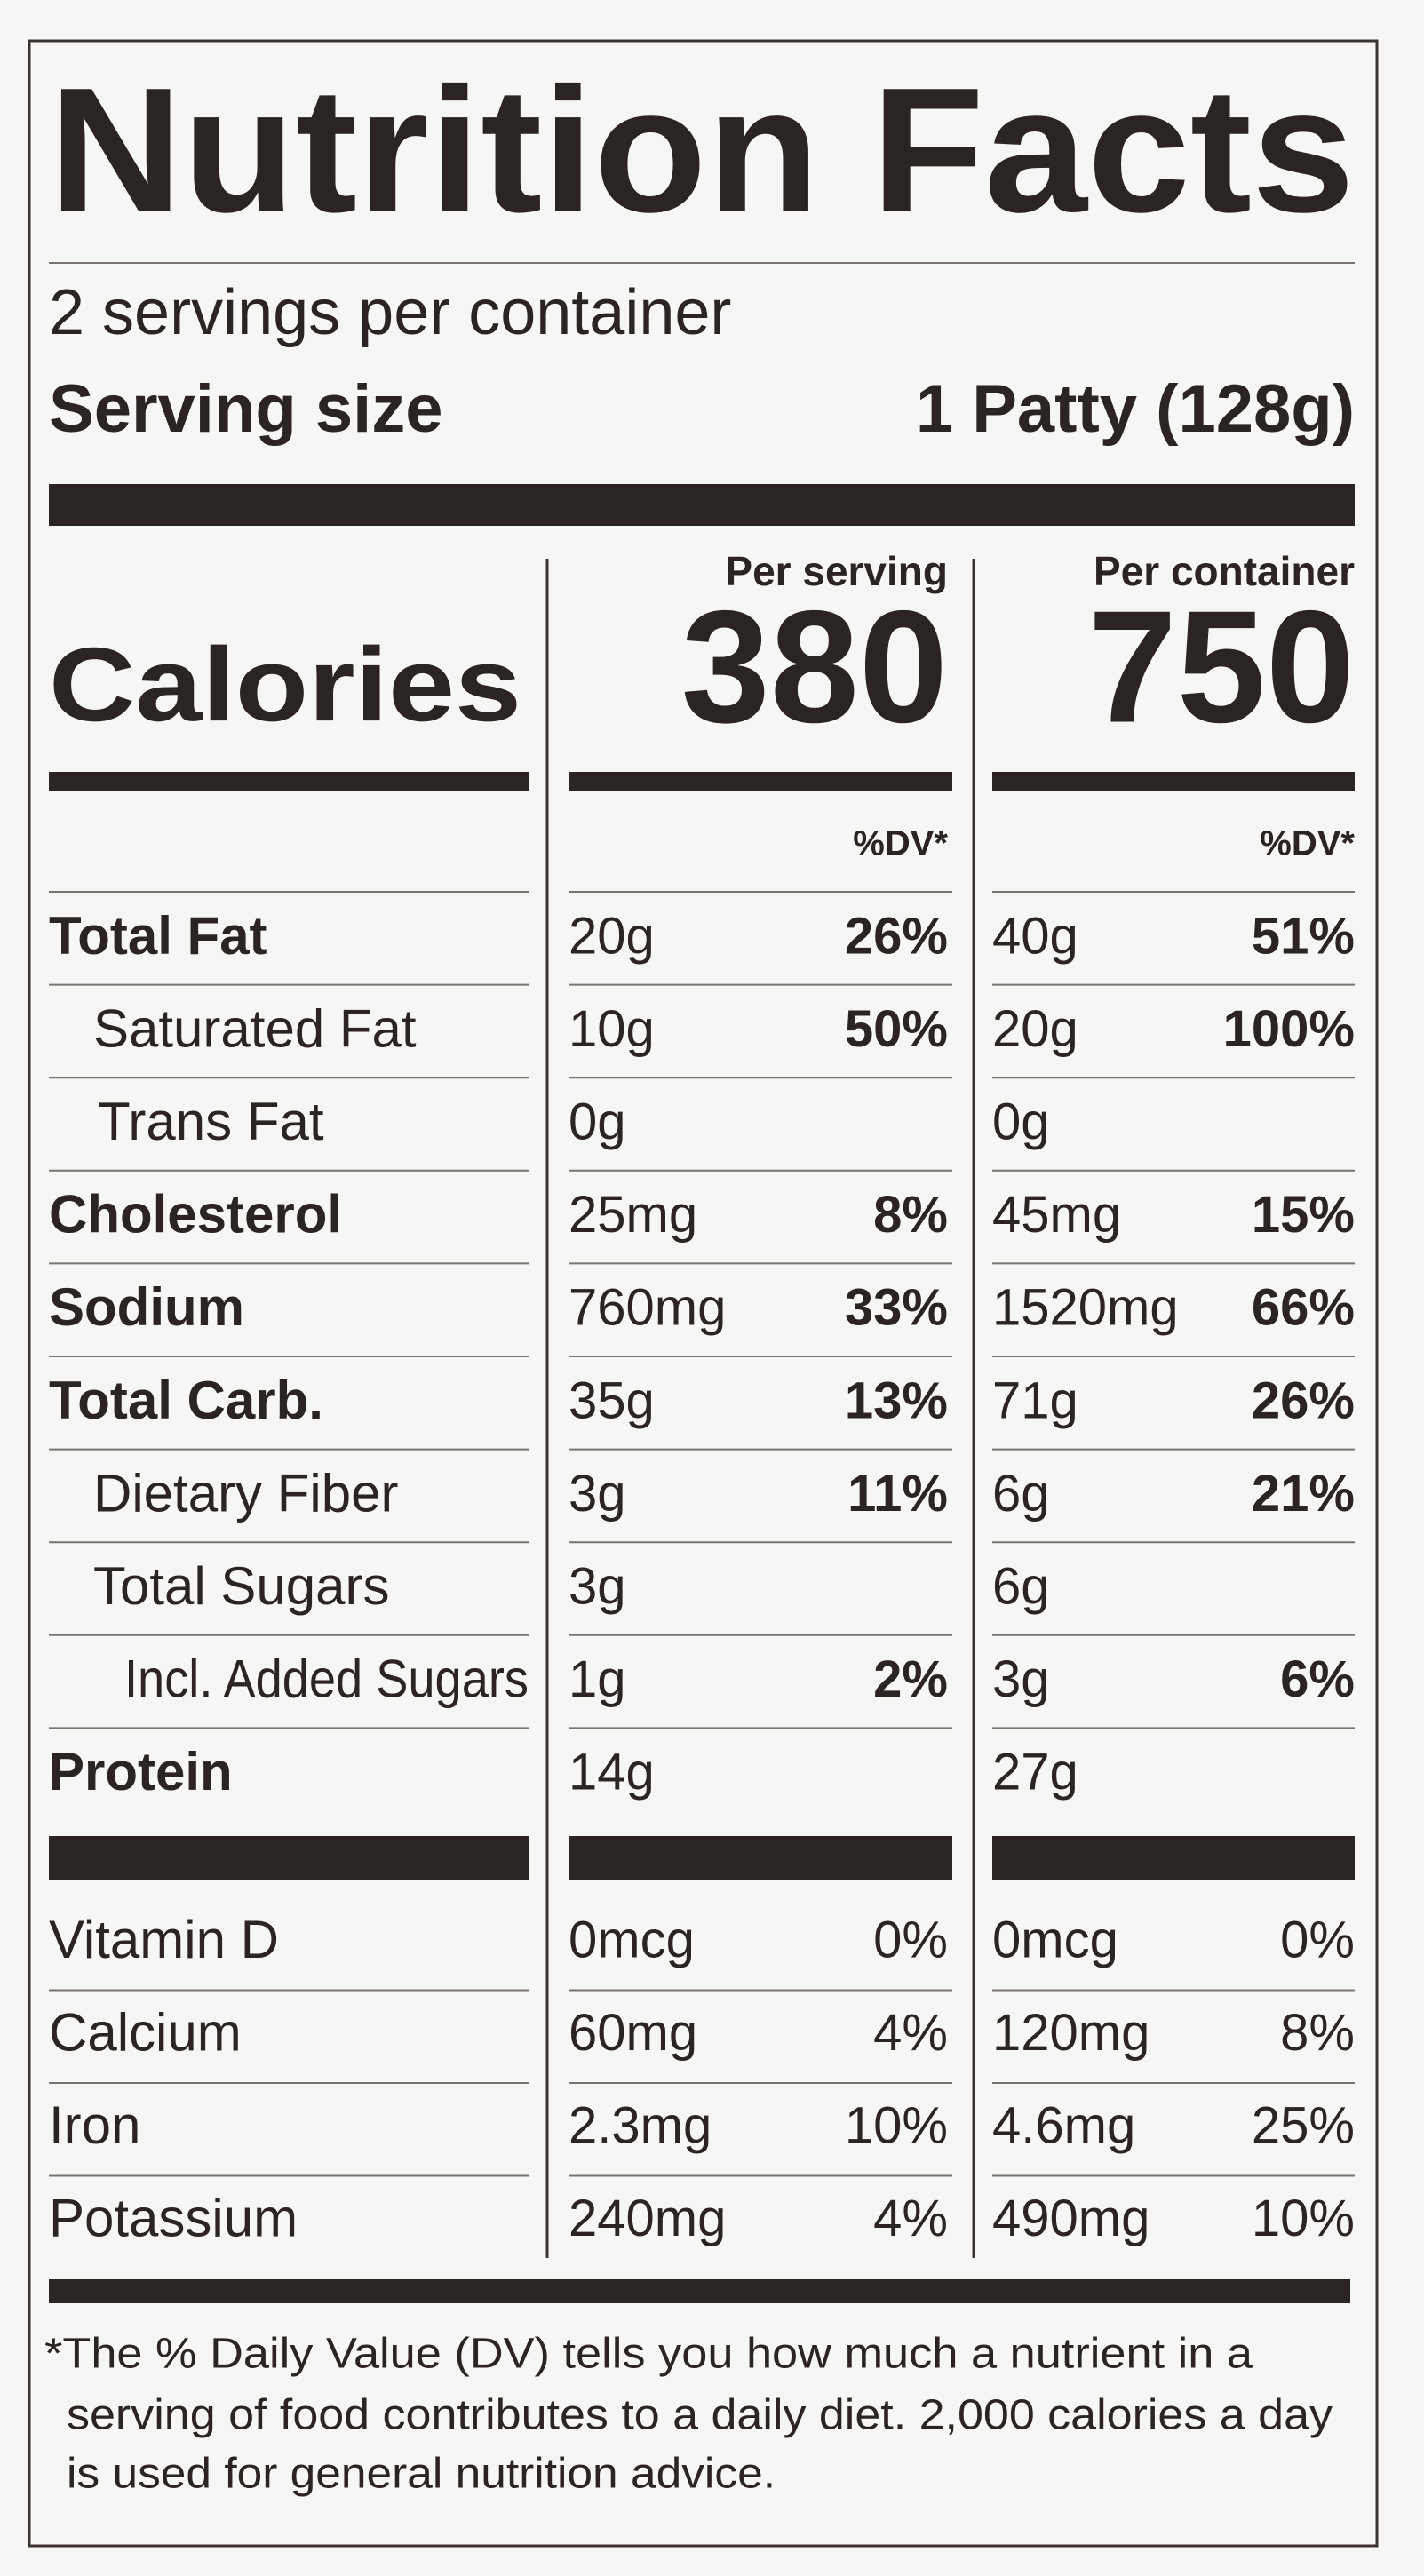 The height and width of the screenshot is (2576, 1424). I want to click on nutrient-name: Total Fat, so click(158, 936).